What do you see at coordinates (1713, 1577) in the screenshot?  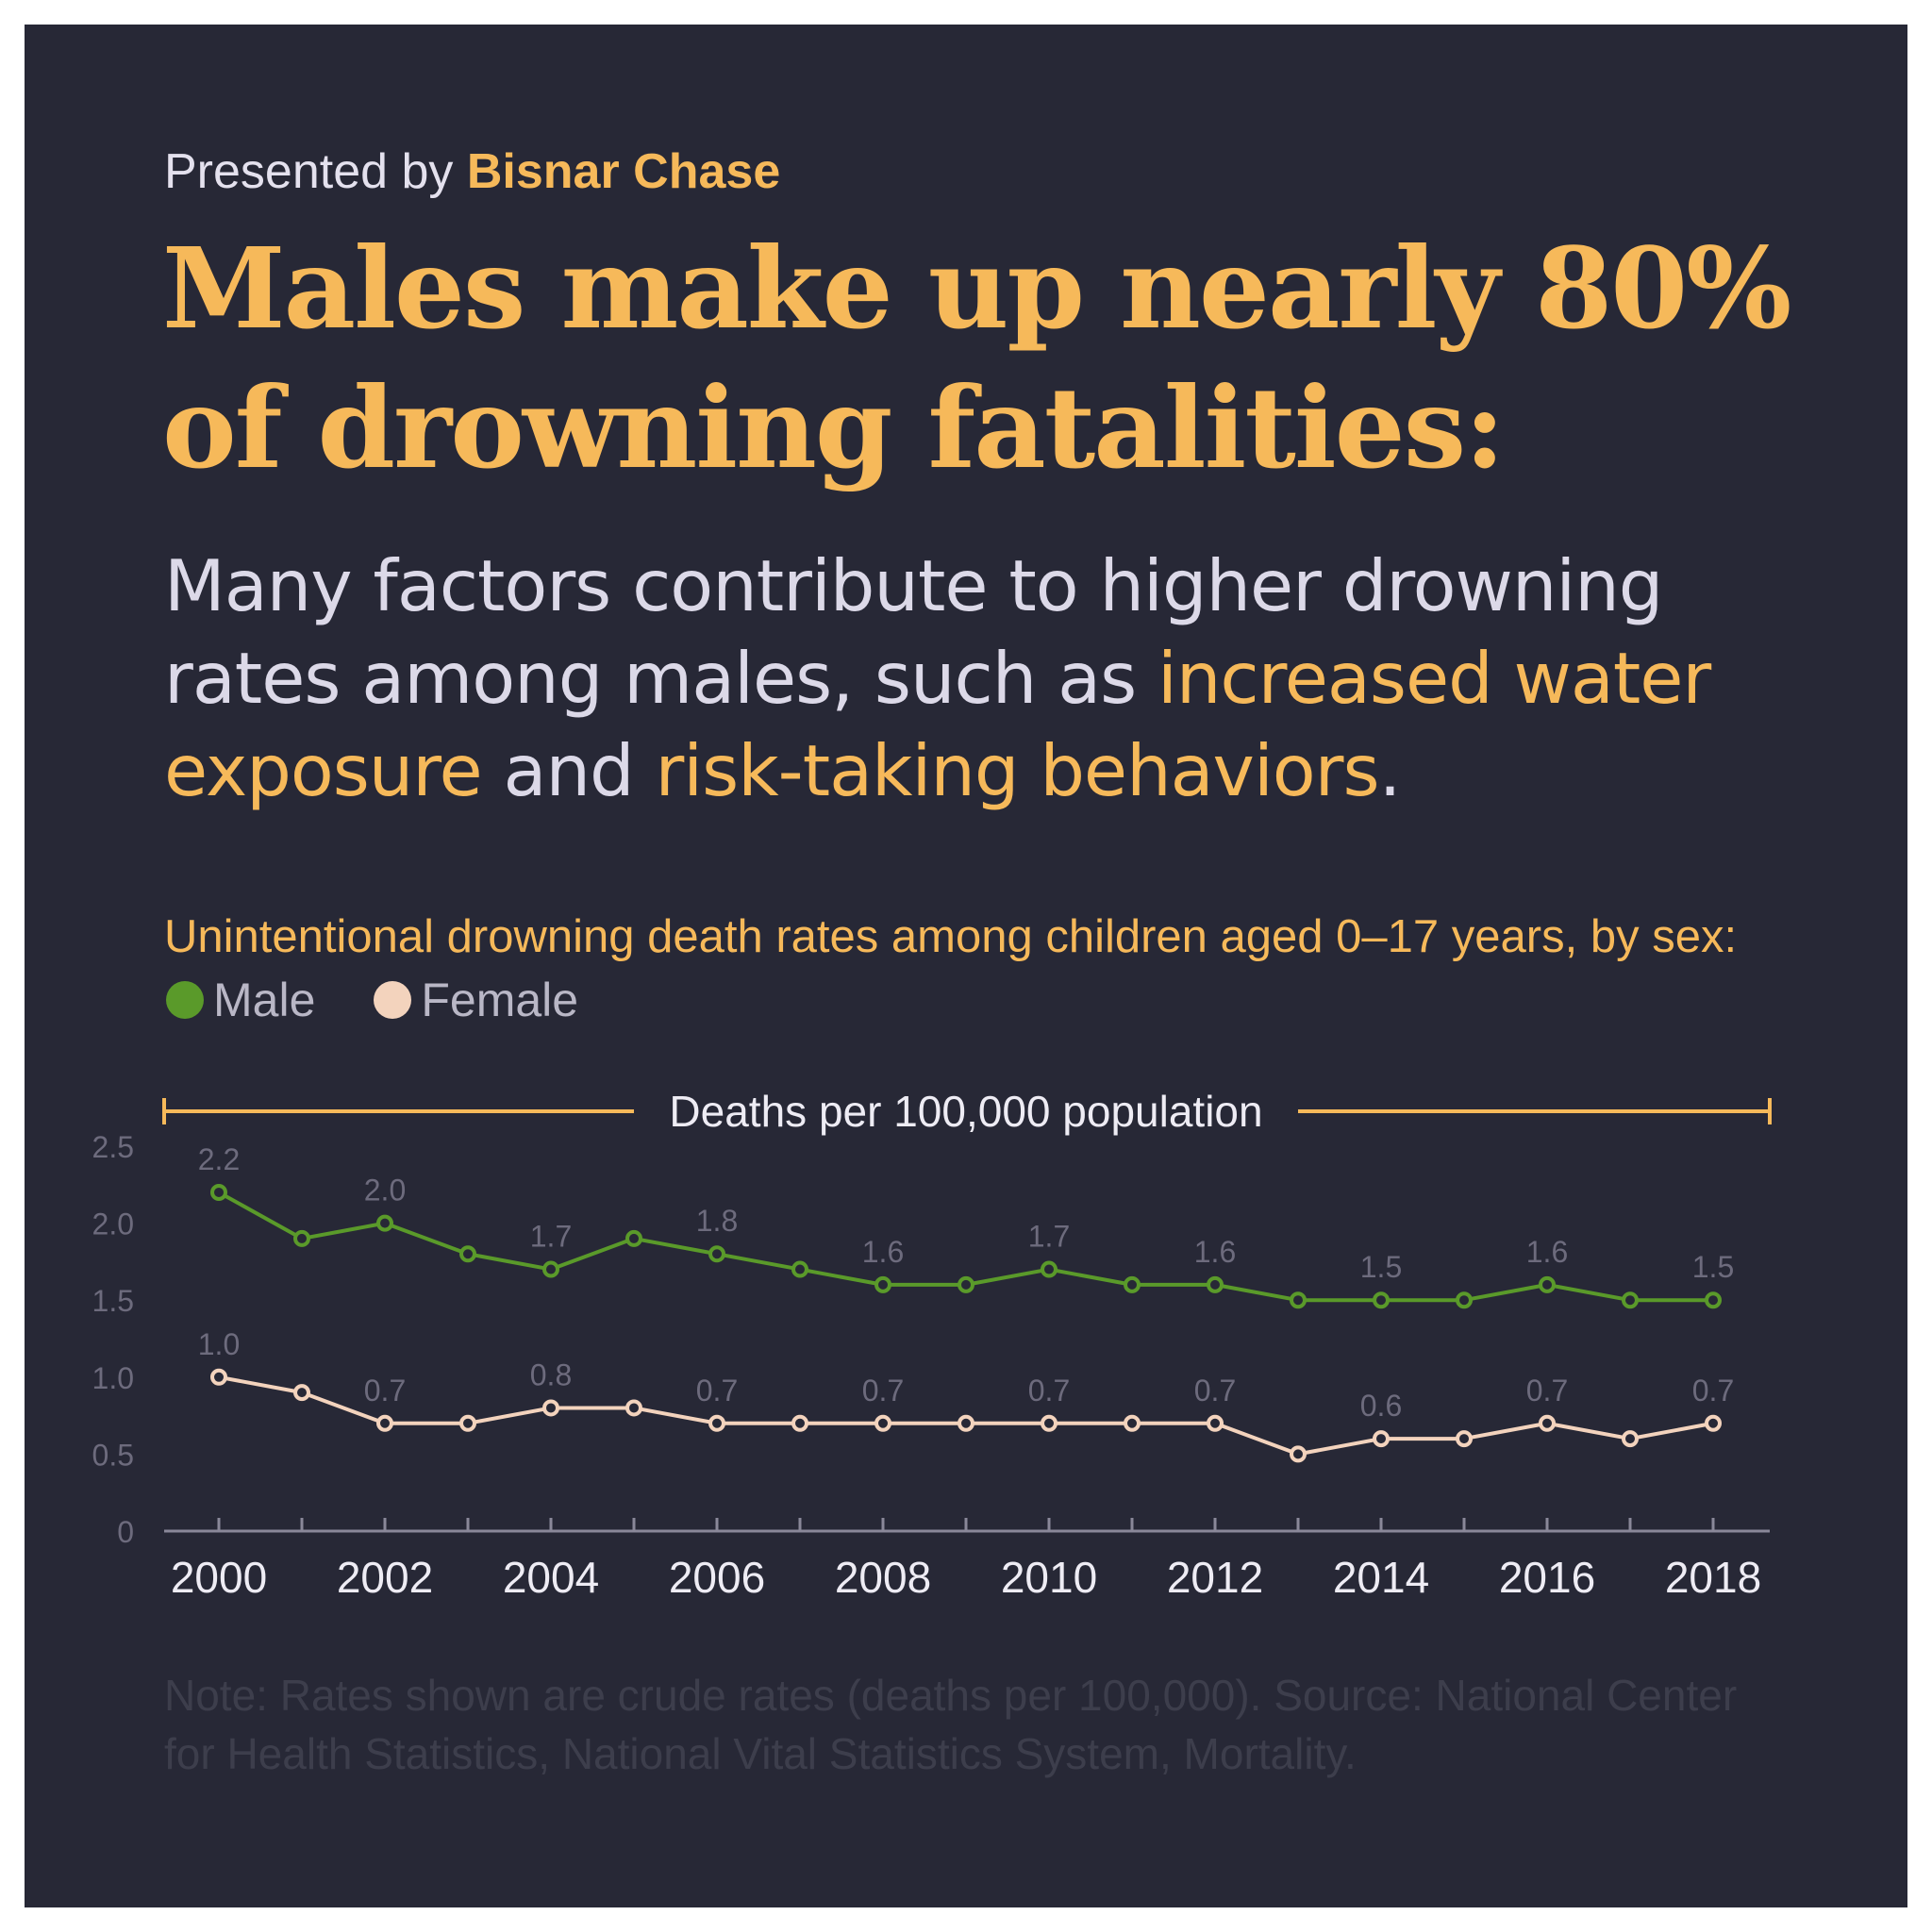 I see `x-tick-label: 2018` at bounding box center [1713, 1577].